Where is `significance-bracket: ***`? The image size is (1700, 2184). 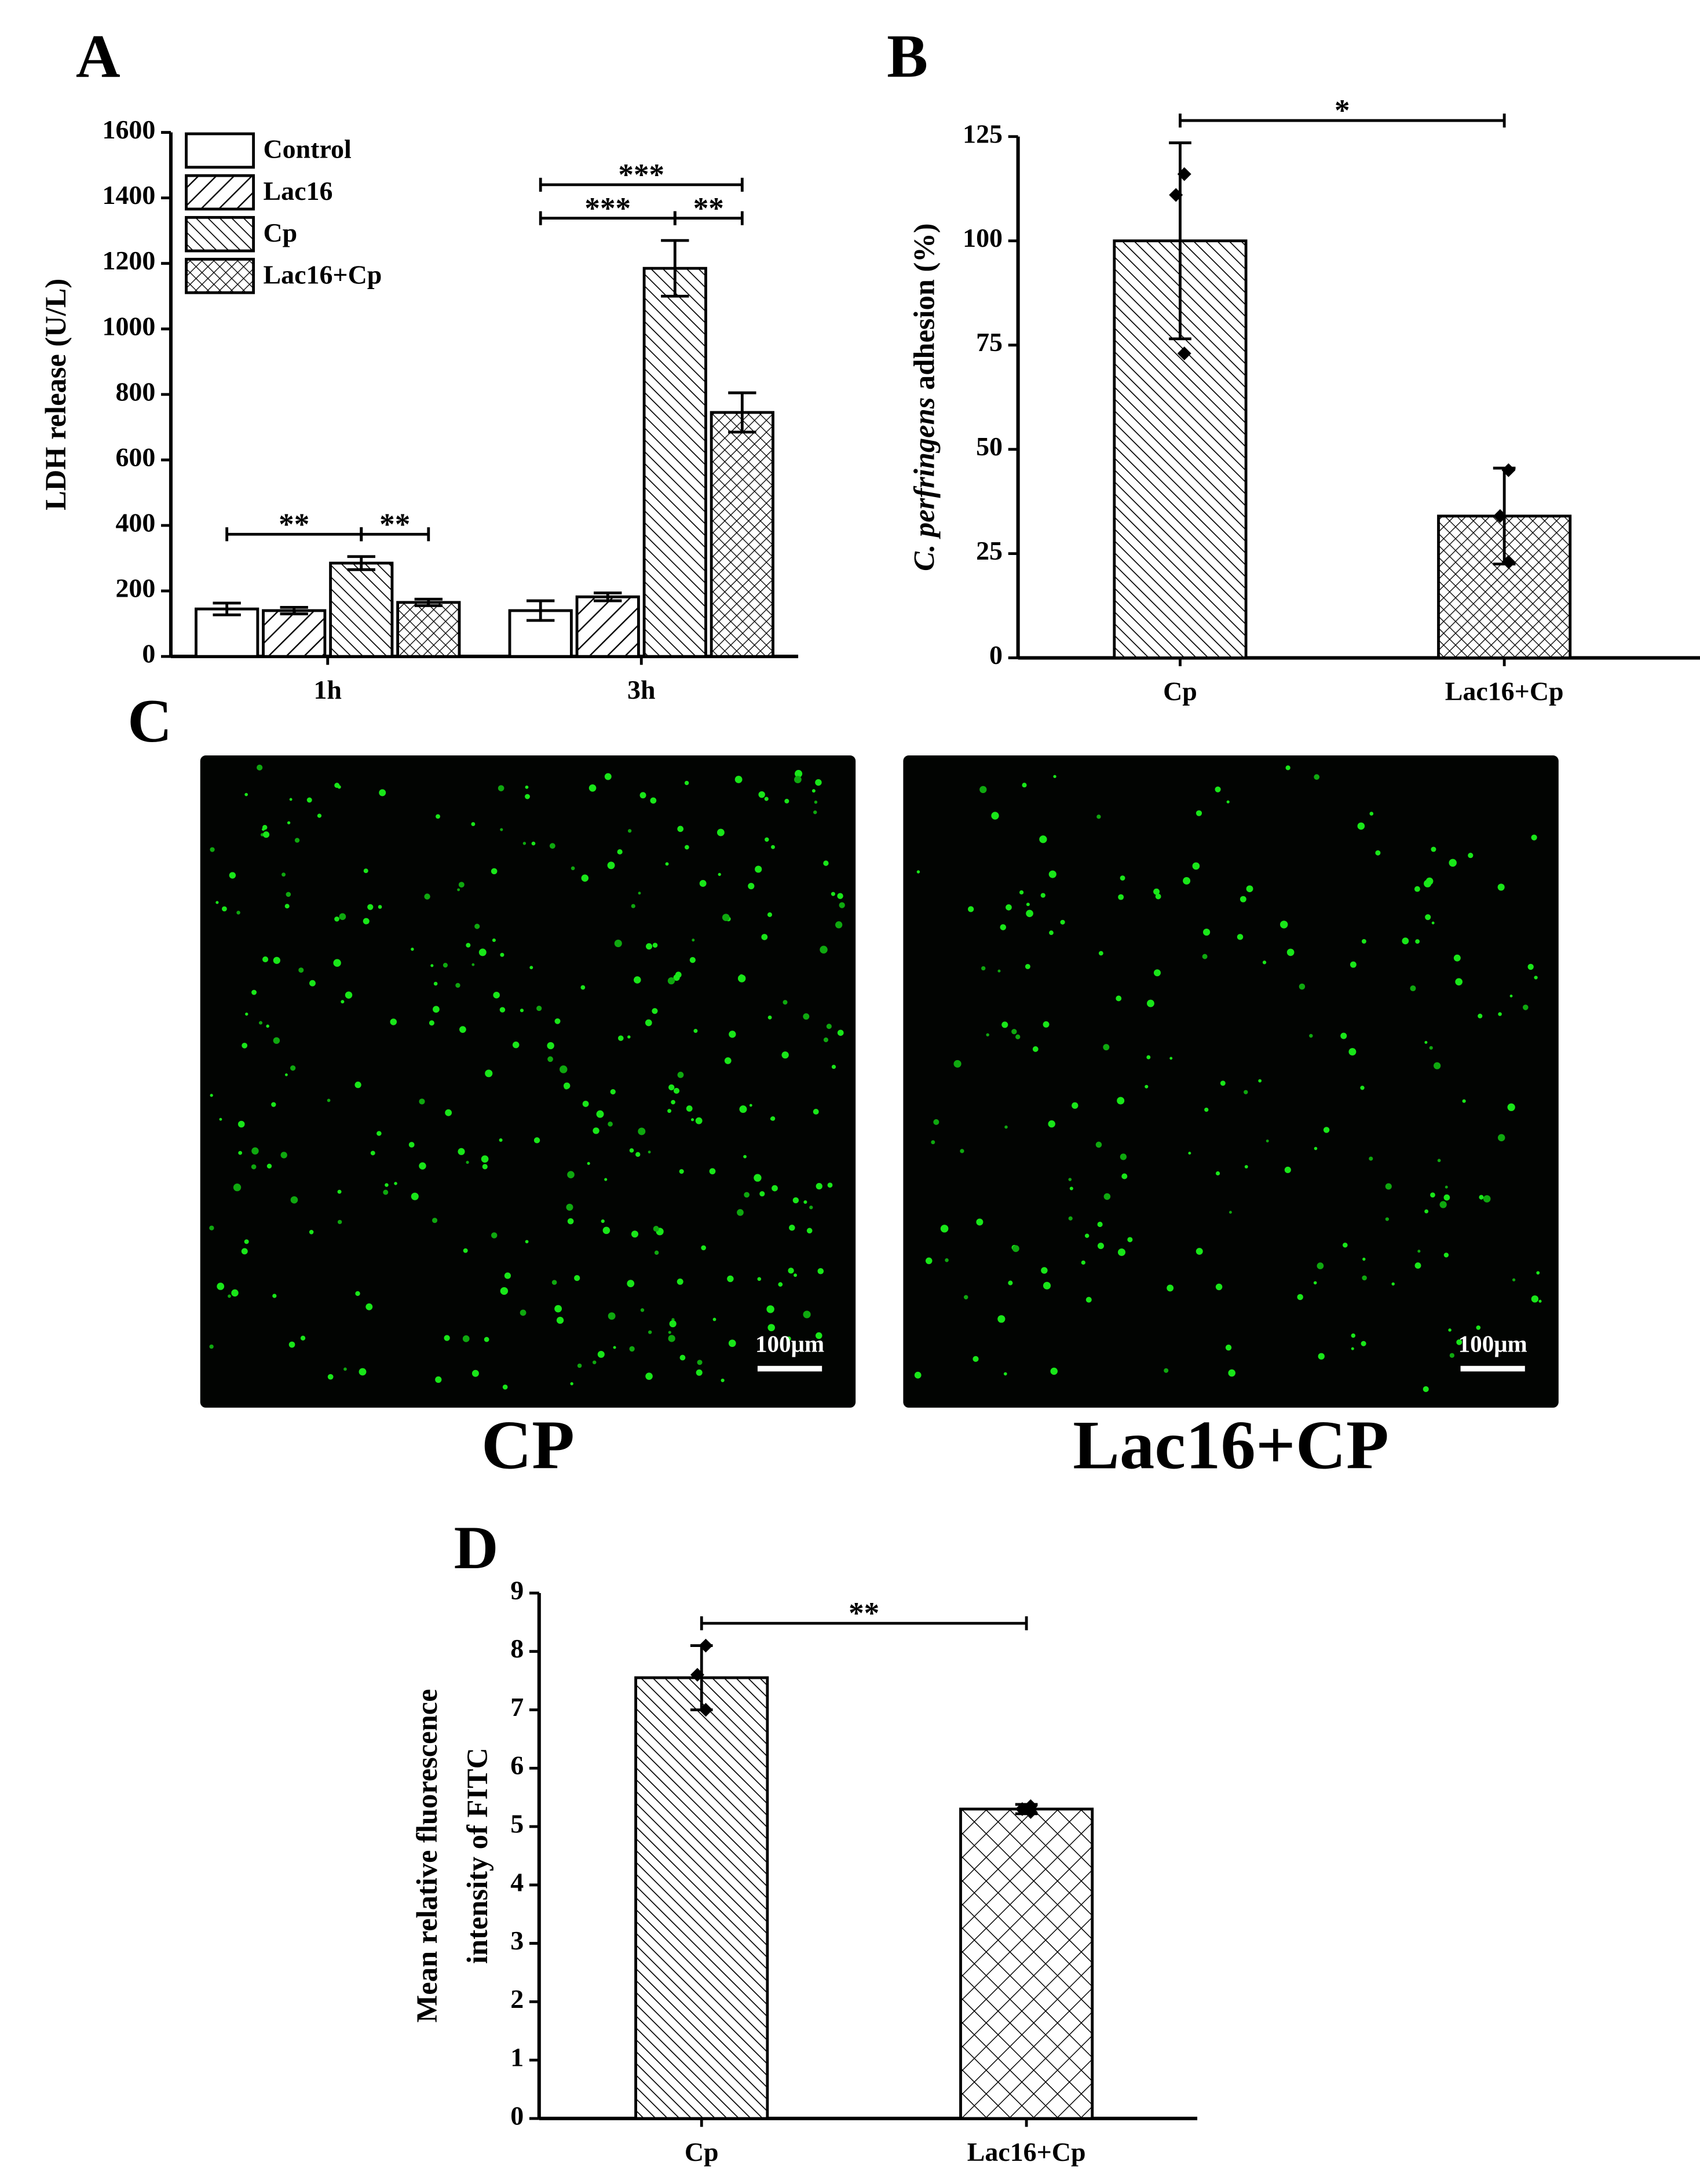
significance-bracket: *** is located at coordinates (608, 208).